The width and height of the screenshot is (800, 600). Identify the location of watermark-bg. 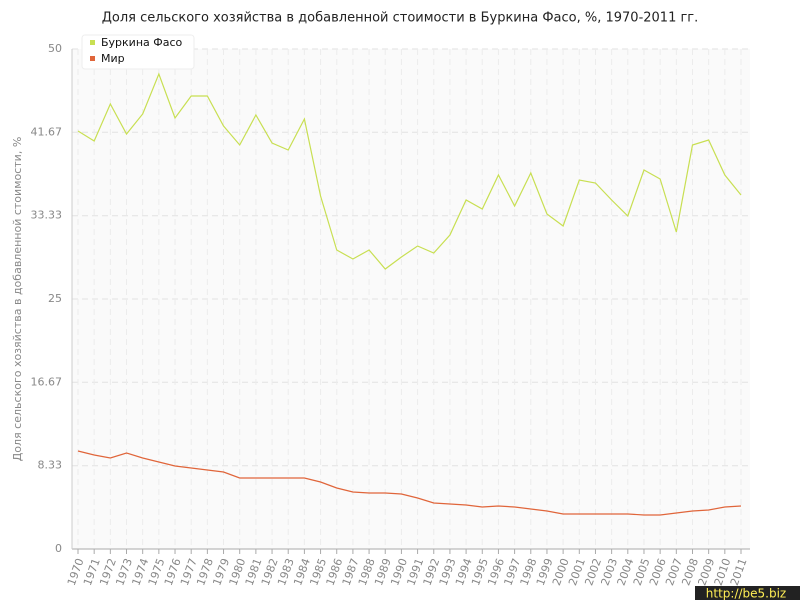
(747, 593).